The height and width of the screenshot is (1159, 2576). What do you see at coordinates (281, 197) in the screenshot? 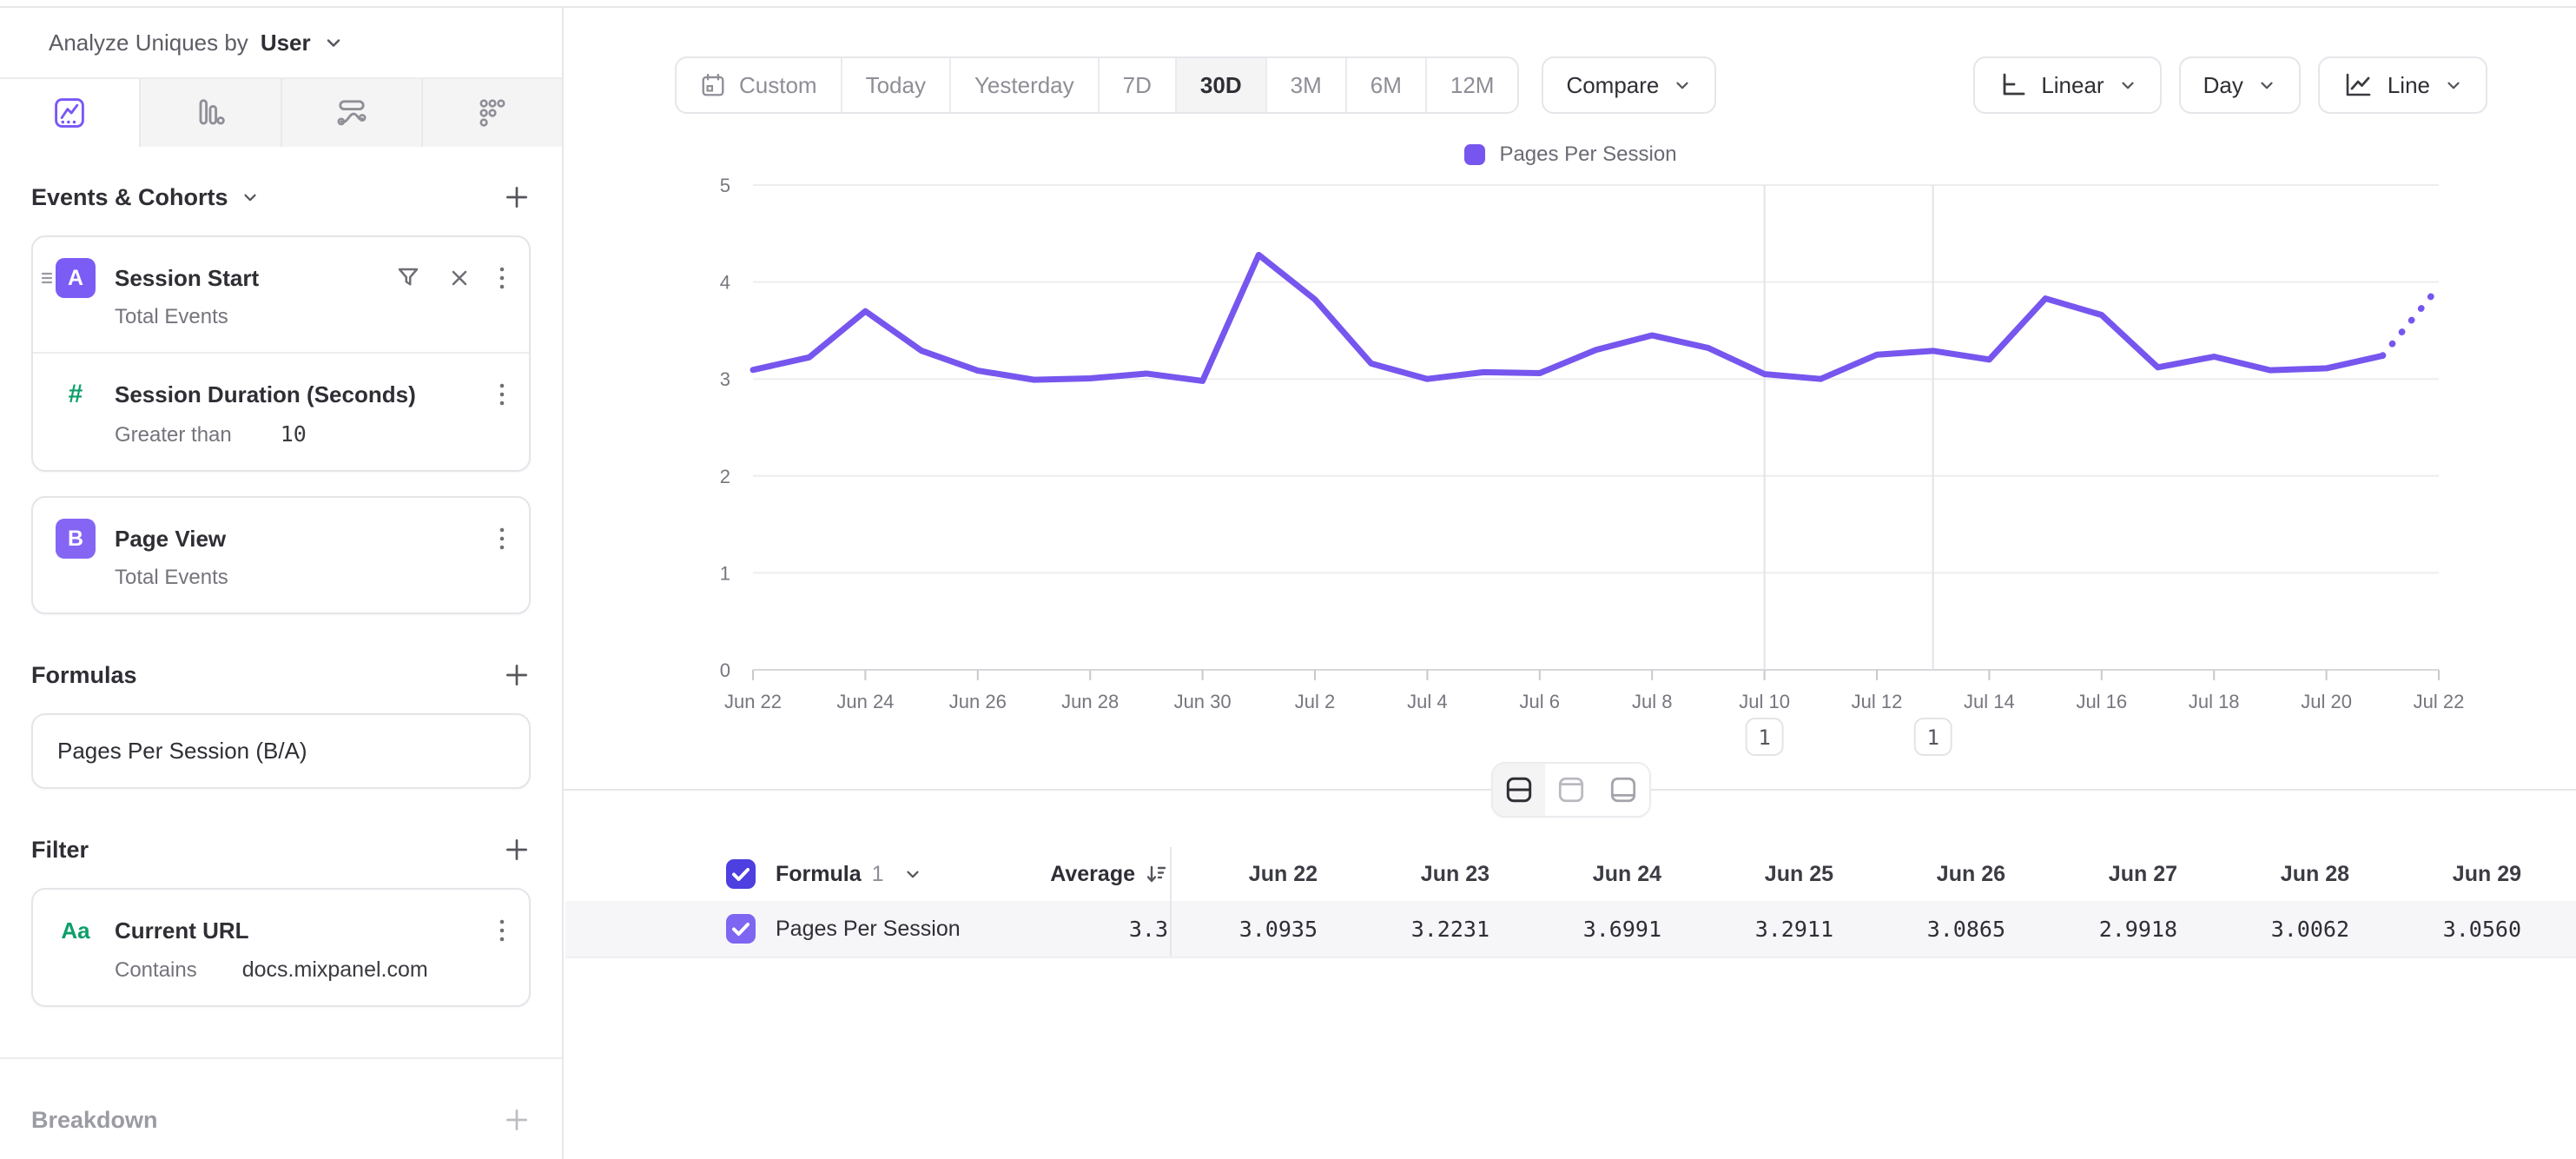
I see `events-section-header: Events & Cohorts` at bounding box center [281, 197].